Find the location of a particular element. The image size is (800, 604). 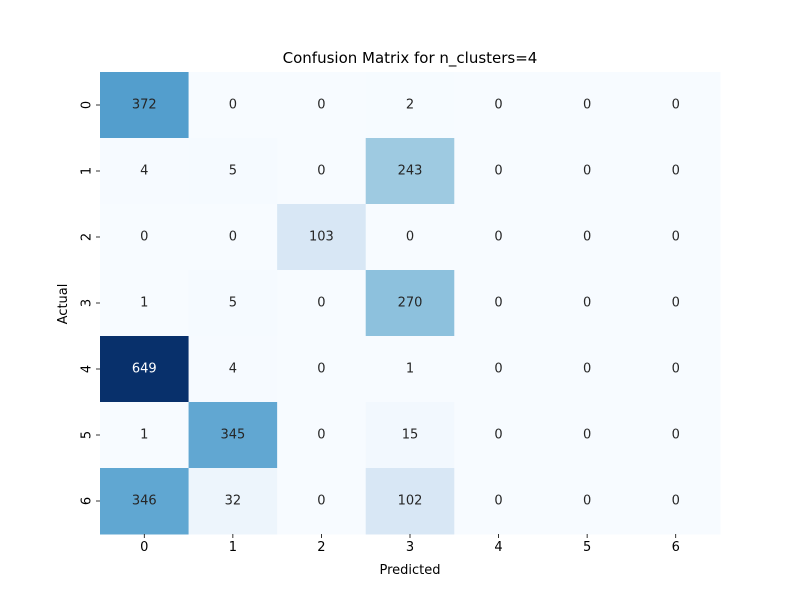

heatmap-cell-r3-c6 is located at coordinates (676, 303).